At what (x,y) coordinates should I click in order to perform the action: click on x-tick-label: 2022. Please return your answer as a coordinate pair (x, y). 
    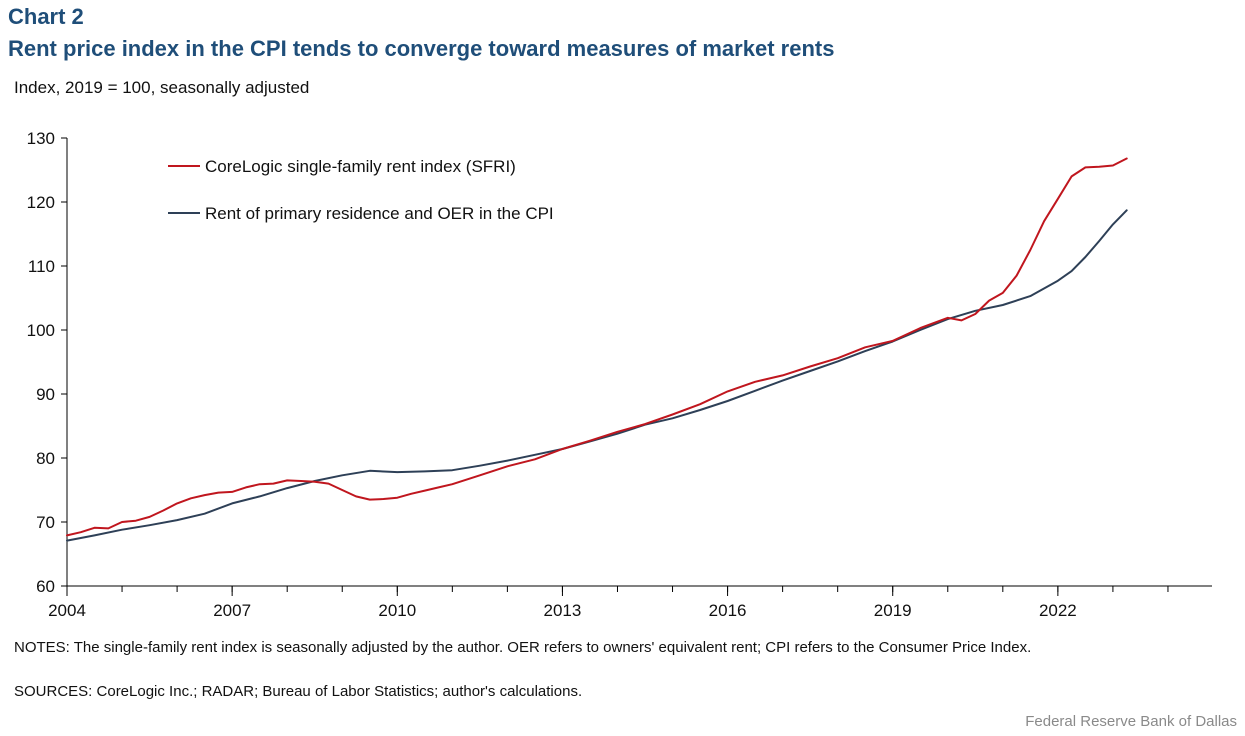
    Looking at the image, I should click on (1058, 610).